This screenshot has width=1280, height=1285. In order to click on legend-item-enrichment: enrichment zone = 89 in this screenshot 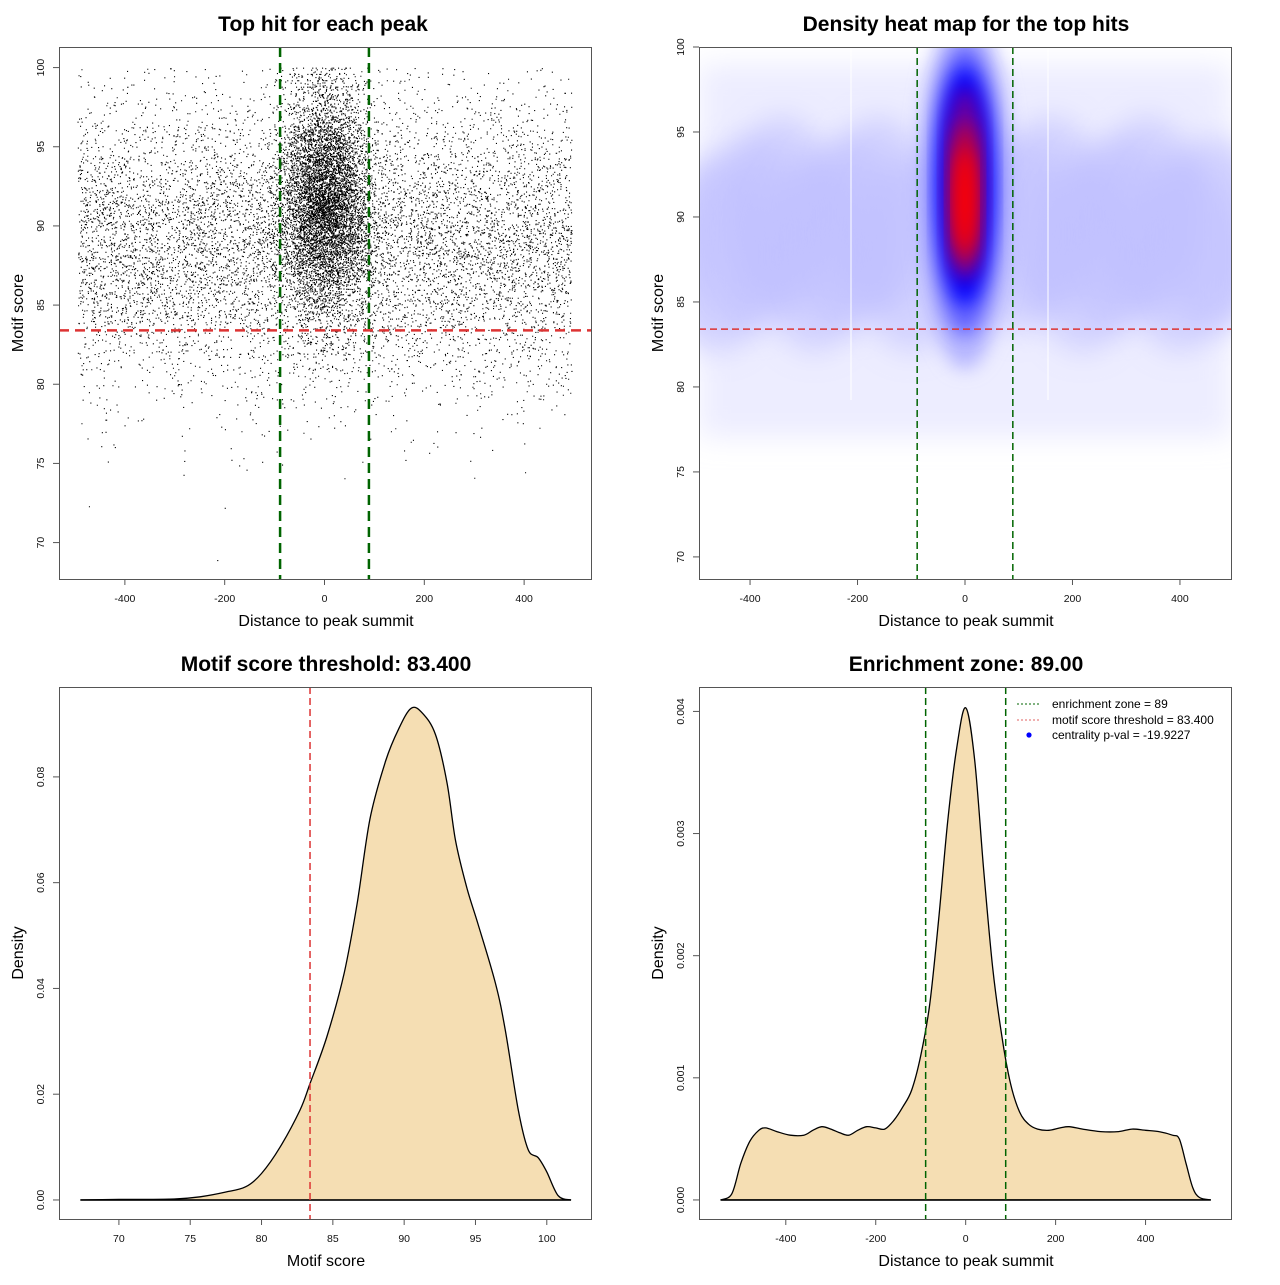, I will do `click(1110, 704)`.